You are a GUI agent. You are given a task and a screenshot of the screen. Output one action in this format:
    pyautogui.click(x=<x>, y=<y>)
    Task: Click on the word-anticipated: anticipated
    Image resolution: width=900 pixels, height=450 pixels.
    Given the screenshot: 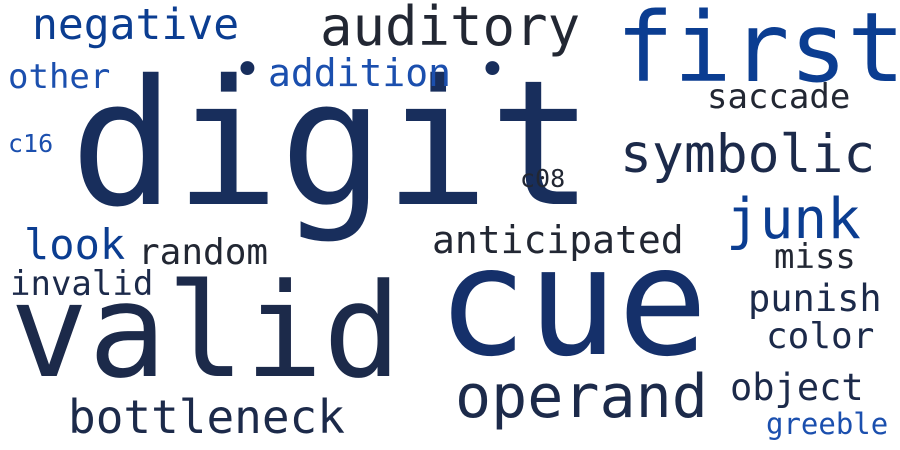 What is the action you would take?
    pyautogui.click(x=558, y=240)
    